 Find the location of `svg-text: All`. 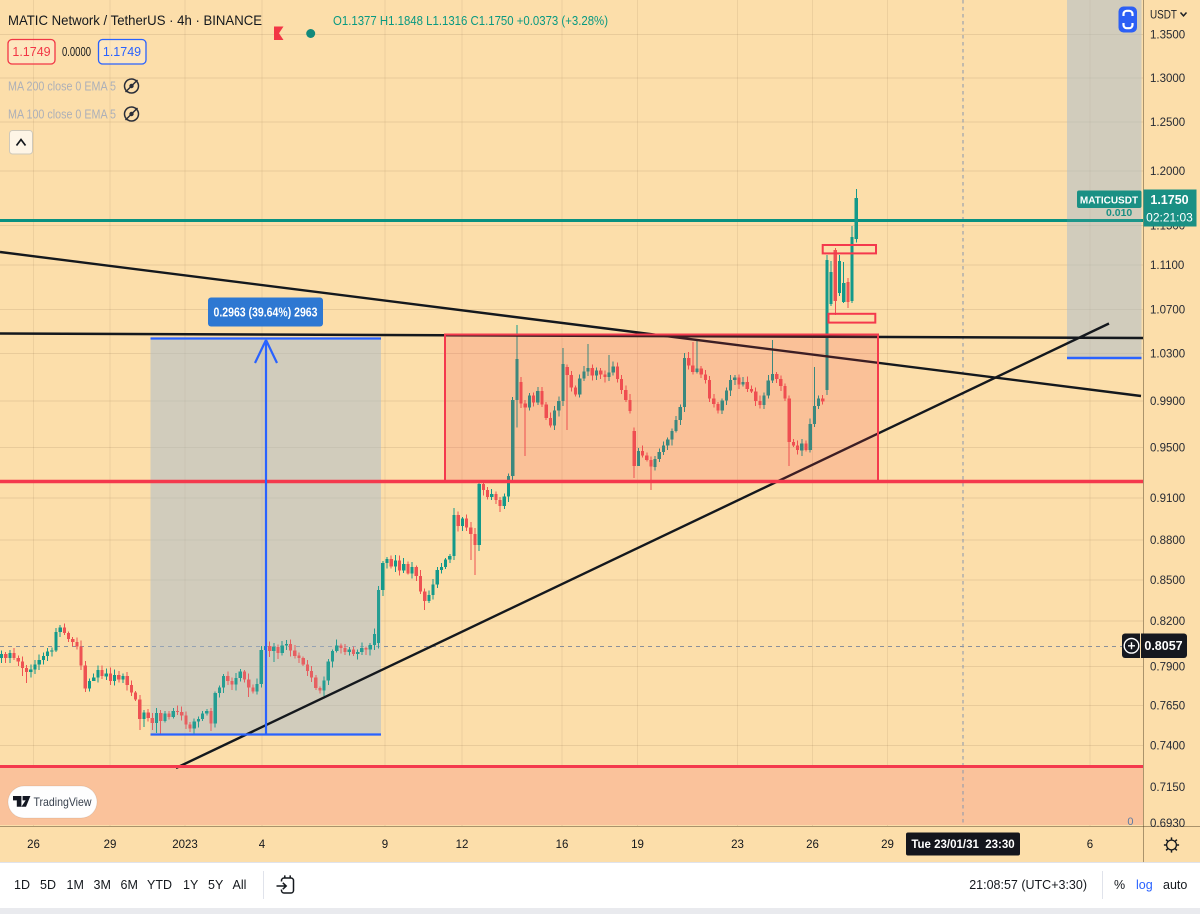

svg-text: All is located at coordinates (240, 885).